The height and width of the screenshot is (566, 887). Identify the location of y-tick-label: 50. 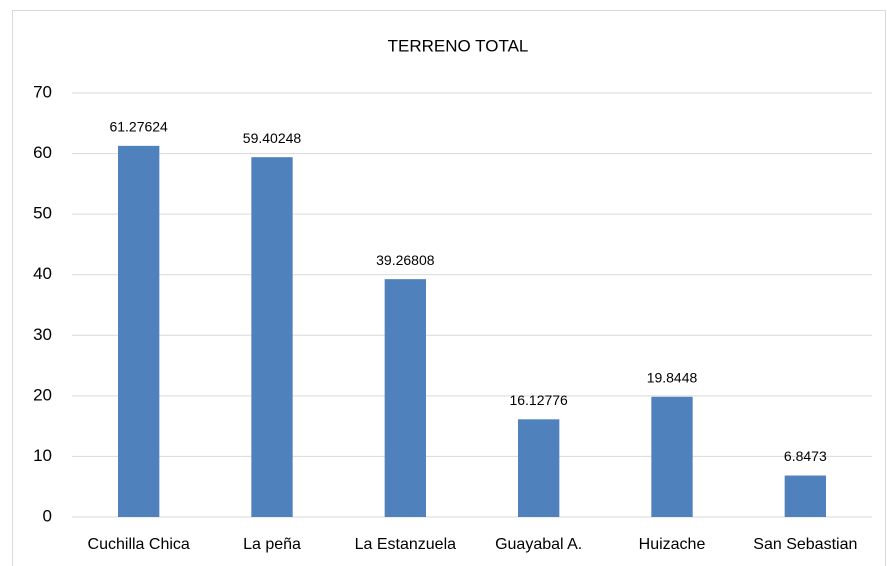
(42, 213).